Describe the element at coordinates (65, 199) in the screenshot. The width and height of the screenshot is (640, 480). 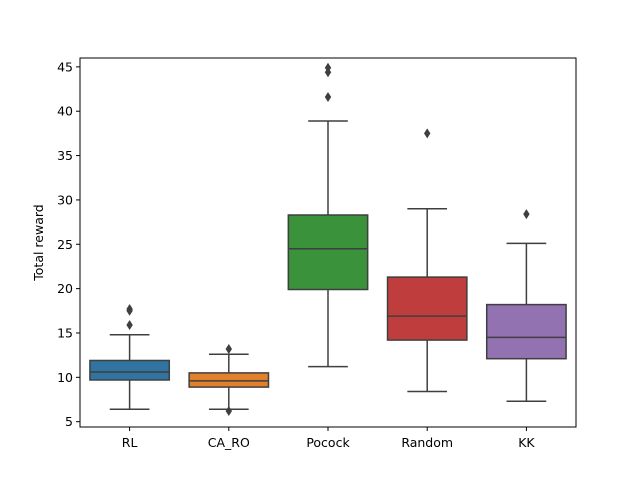
I see `y-tick-label: 30` at that location.